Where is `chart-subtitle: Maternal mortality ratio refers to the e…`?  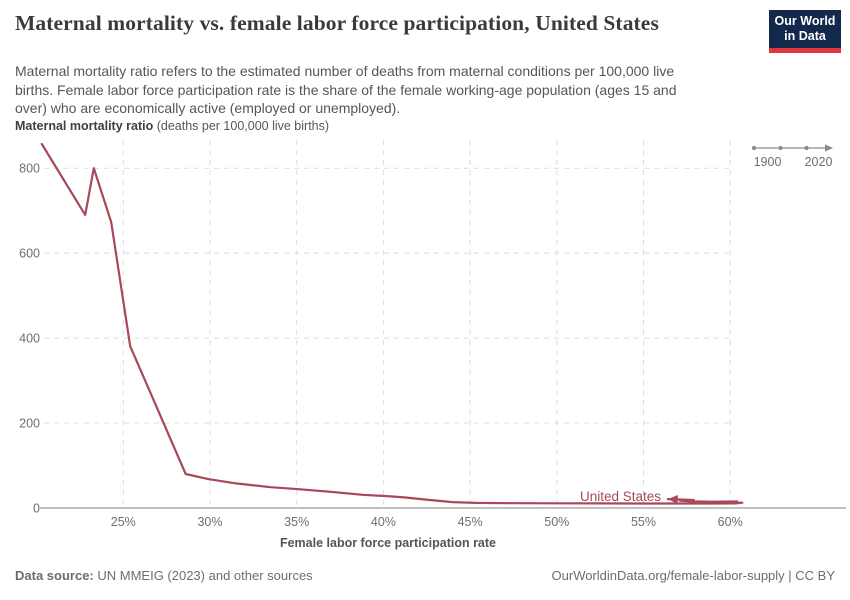
chart-subtitle: Maternal mortality ratio refers to the e… is located at coordinates (346, 90).